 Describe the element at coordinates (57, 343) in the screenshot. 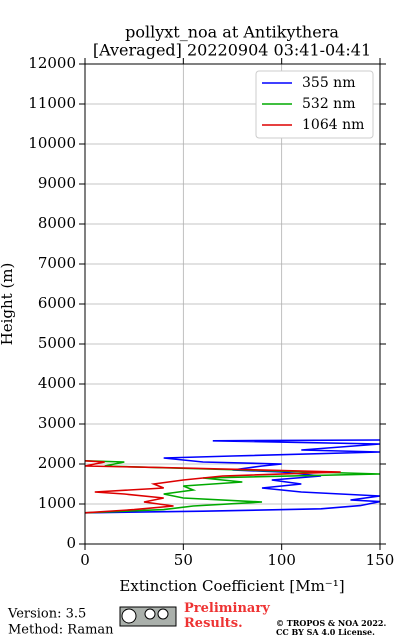

I see `y-tick-label: 5000` at that location.